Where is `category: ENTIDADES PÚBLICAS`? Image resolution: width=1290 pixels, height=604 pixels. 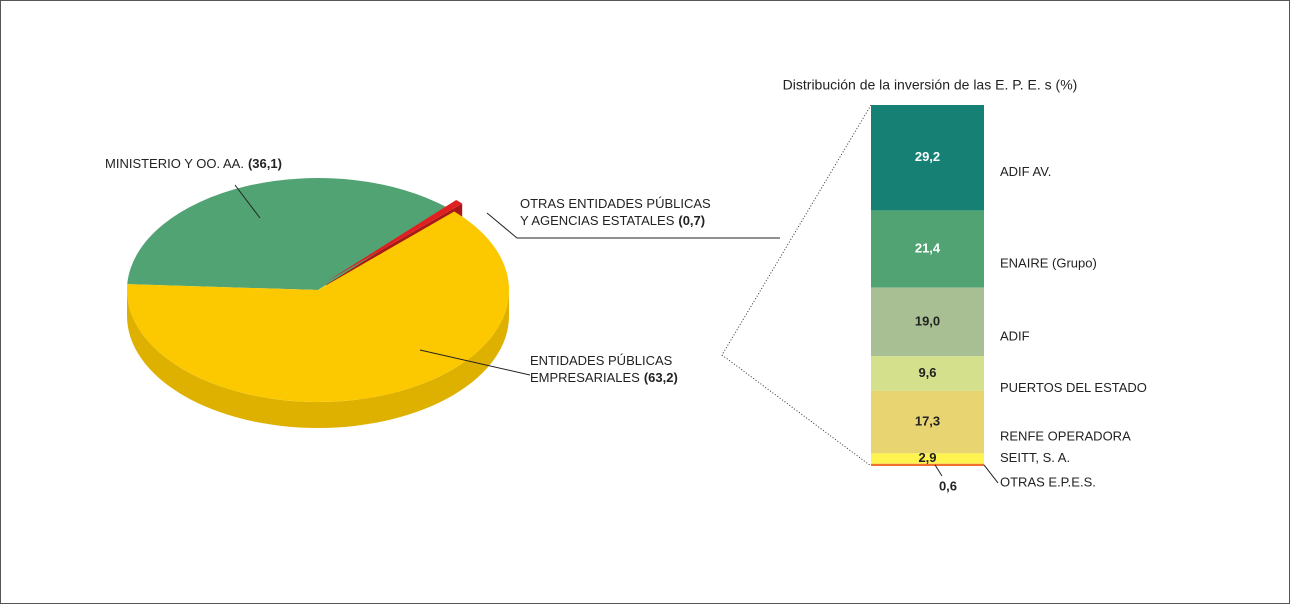
category: ENTIDADES PÚBLICAS is located at coordinates (601, 360).